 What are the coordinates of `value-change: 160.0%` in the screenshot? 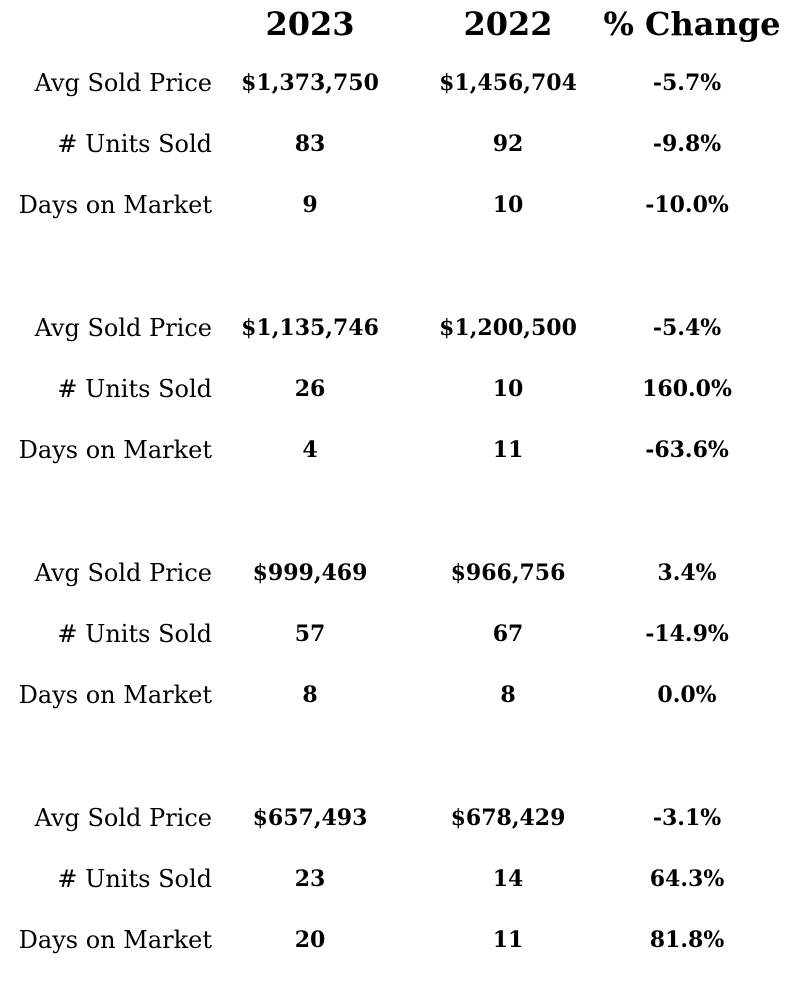 It's located at (687, 389).